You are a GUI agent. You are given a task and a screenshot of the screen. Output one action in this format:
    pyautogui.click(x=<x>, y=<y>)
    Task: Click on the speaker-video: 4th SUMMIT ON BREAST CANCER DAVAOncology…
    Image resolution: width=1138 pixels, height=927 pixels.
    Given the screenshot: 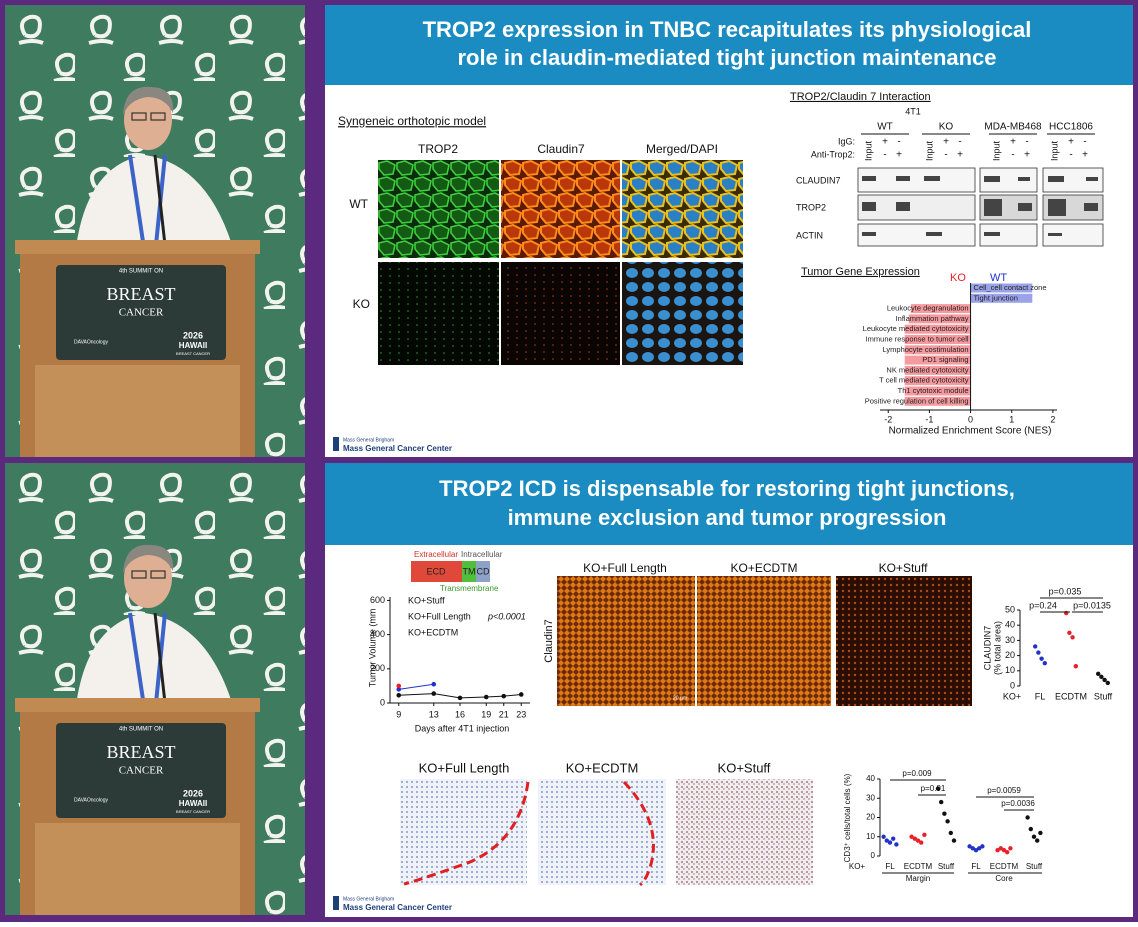 What is the action you would take?
    pyautogui.click(x=155, y=689)
    